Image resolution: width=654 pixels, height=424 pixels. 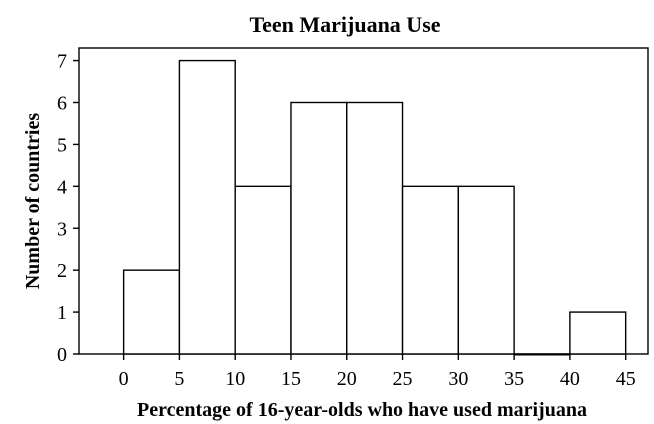 I want to click on x-tick-label-10: 10, so click(x=235, y=379).